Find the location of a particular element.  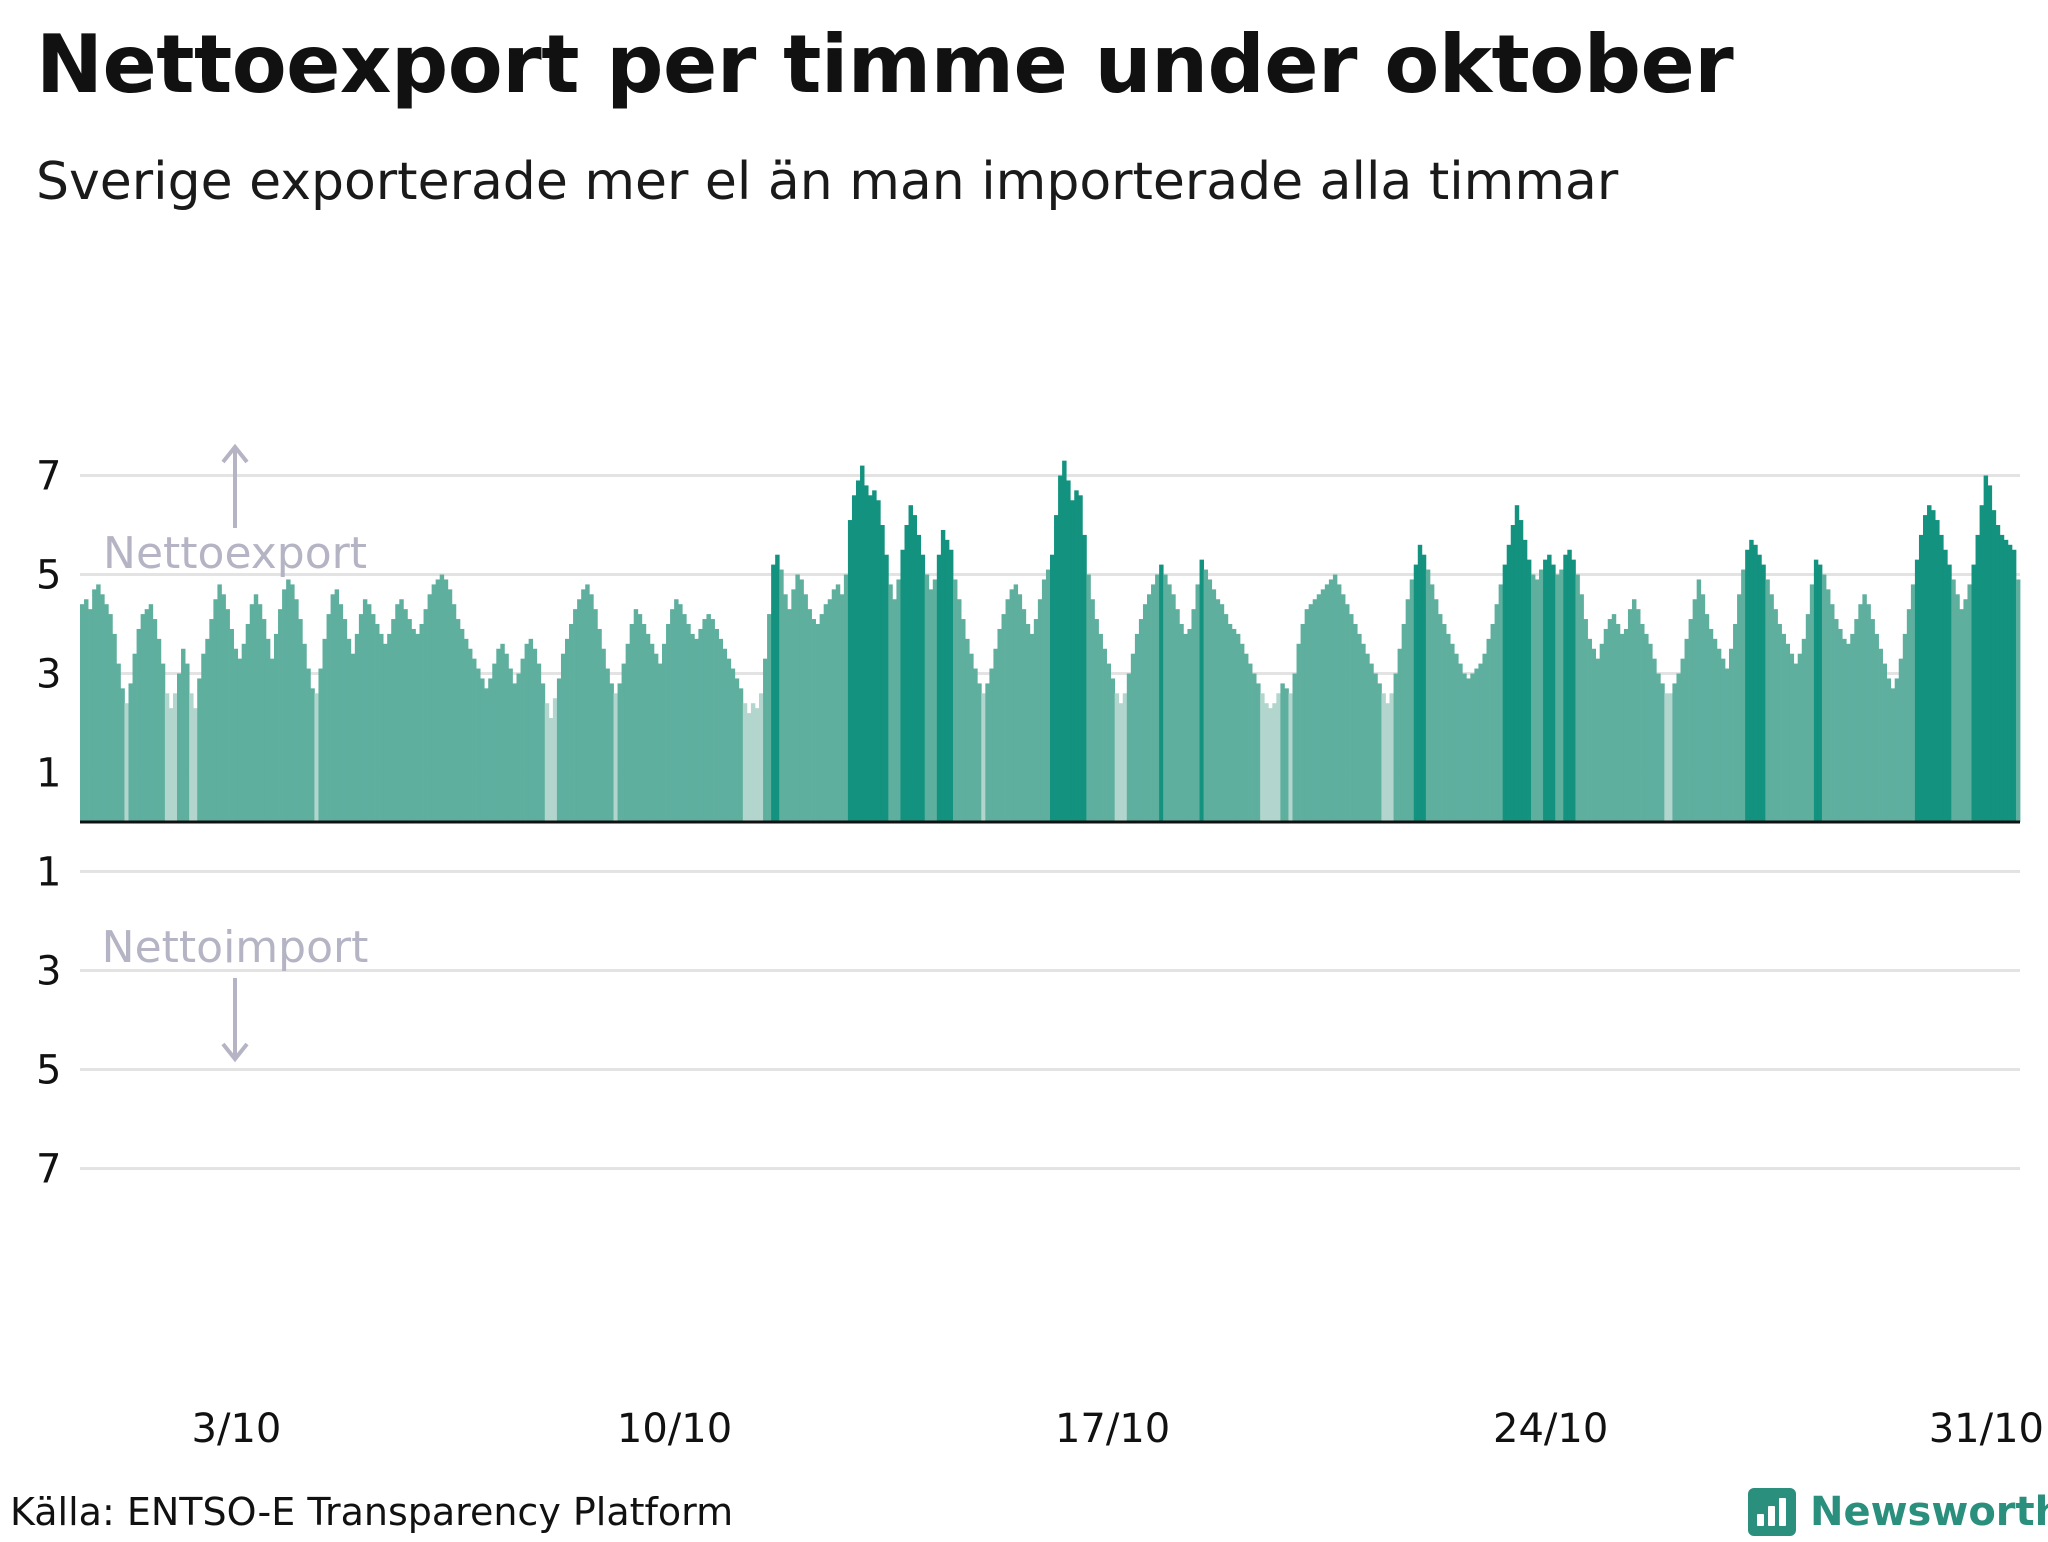

y-tick-label-export: 3 is located at coordinates (48, 675).